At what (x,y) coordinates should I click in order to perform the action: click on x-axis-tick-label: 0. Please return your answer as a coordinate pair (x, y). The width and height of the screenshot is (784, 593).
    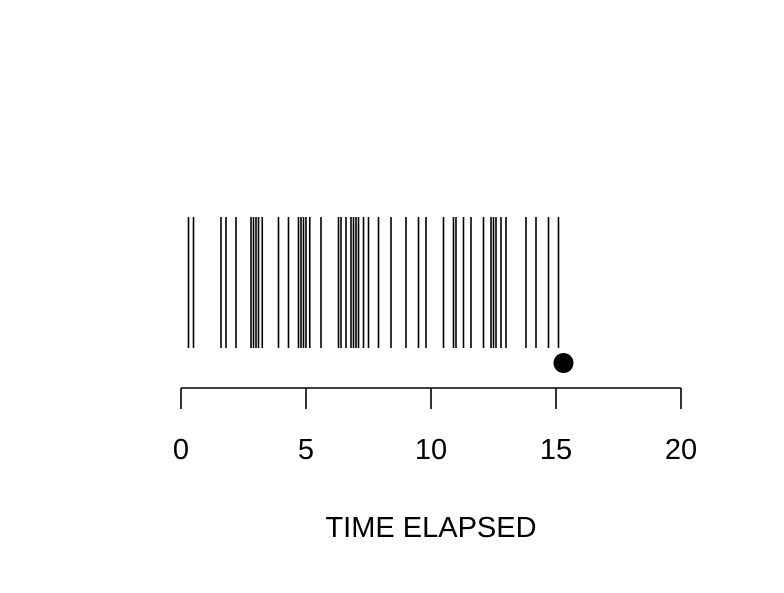
    Looking at the image, I should click on (181, 450).